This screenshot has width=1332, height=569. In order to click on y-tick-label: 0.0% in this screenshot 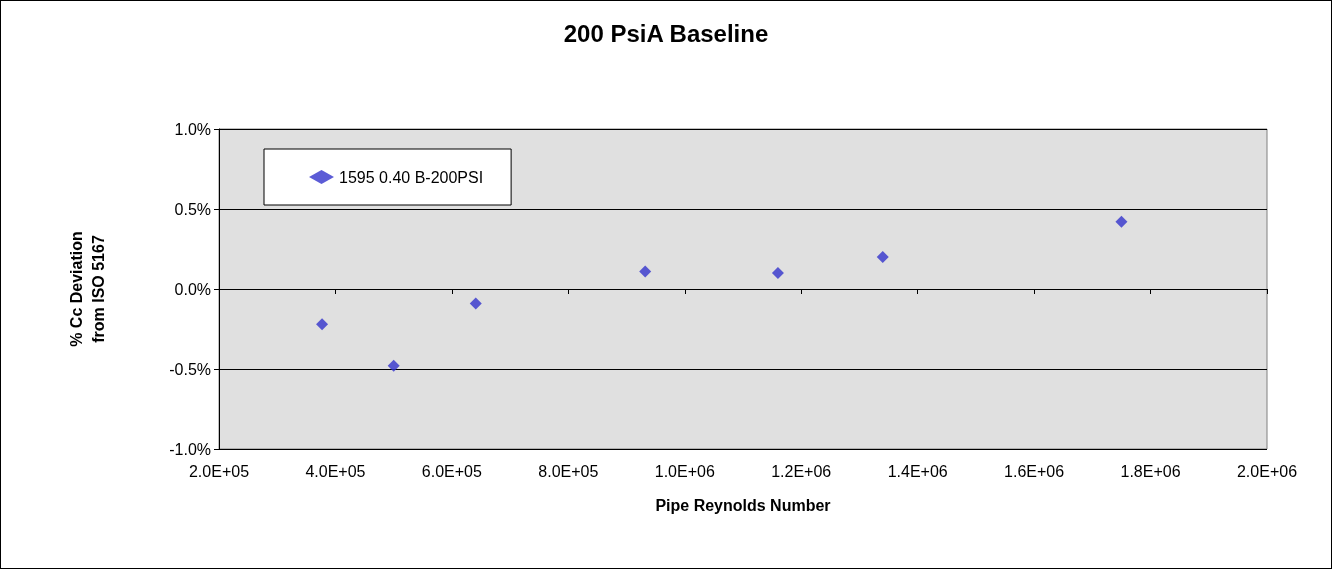, I will do `click(192, 289)`.